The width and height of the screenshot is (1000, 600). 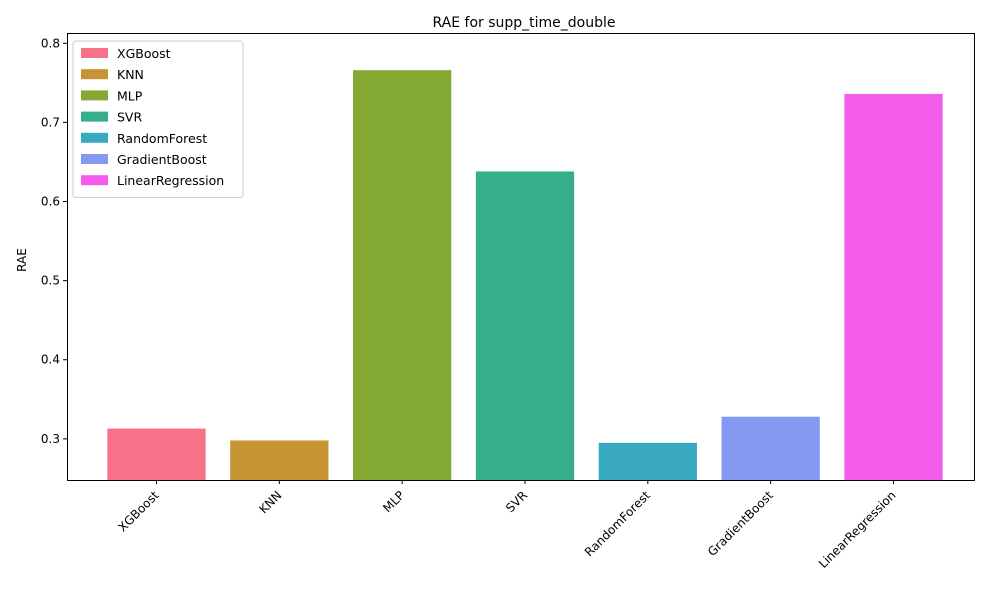 What do you see at coordinates (22, 260) in the screenshot?
I see `y-axis-label: RAE` at bounding box center [22, 260].